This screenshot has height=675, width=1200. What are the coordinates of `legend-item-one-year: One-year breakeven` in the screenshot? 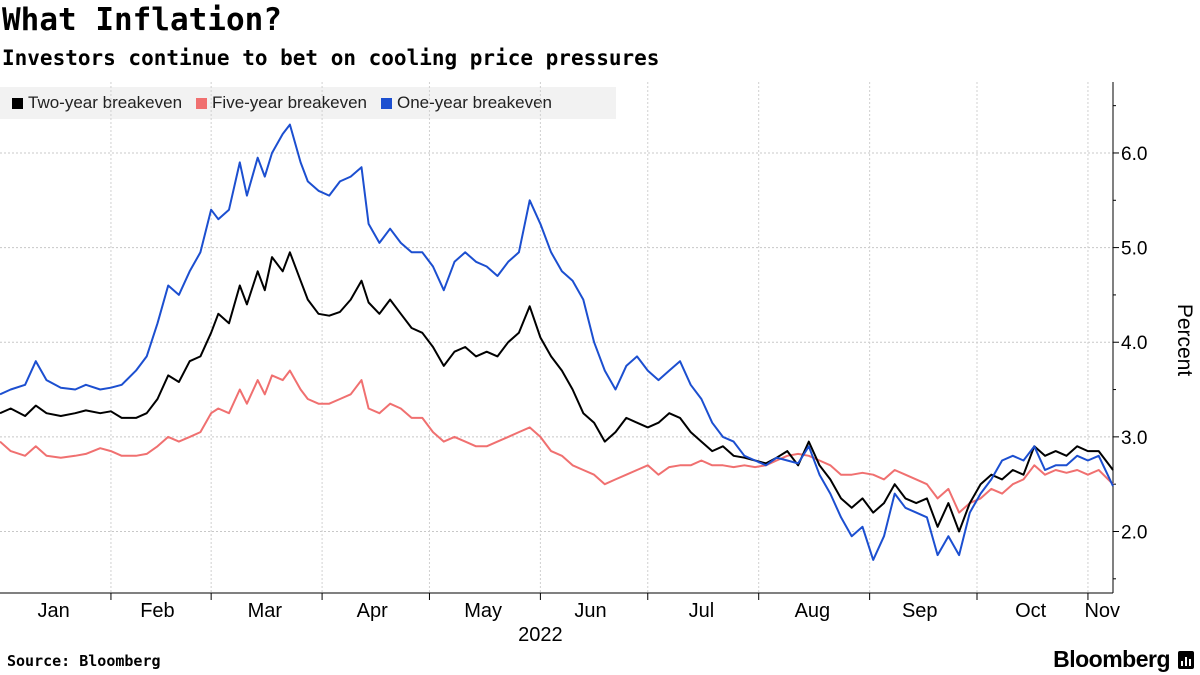 It's located at (466, 103).